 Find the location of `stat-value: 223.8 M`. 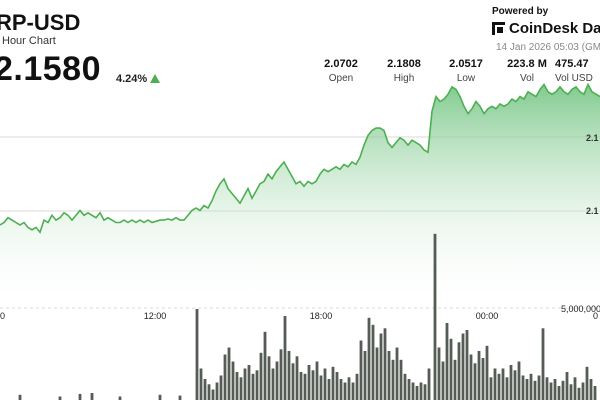

stat-value: 223.8 M is located at coordinates (527, 64).